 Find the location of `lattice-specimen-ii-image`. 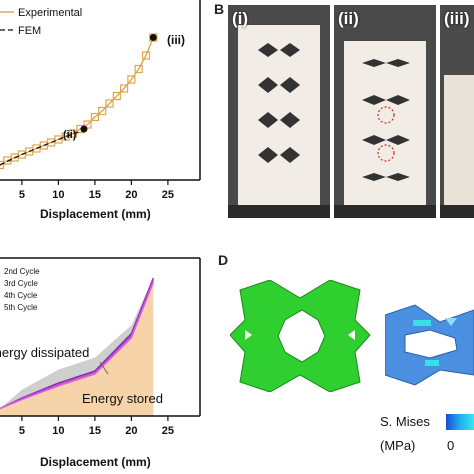

lattice-specimen-ii-image is located at coordinates (385, 111).